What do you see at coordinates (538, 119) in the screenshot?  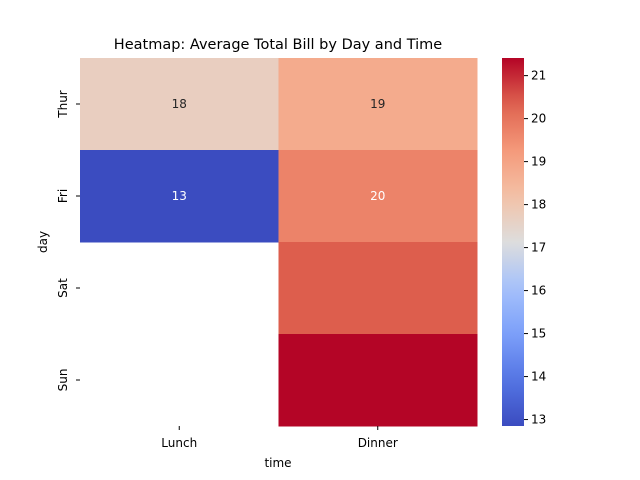 I see `colorbar-tick-label: 20` at bounding box center [538, 119].